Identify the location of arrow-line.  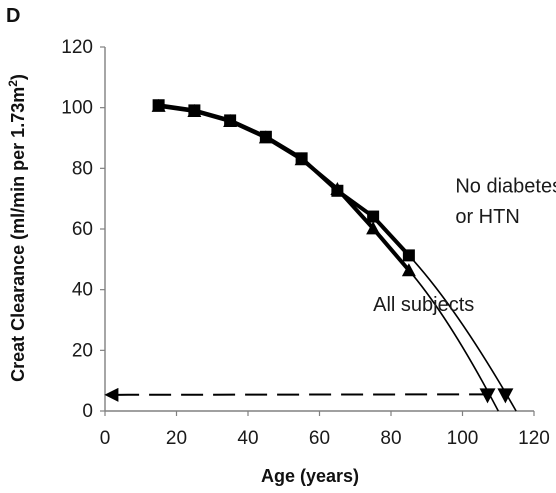
(298, 394).